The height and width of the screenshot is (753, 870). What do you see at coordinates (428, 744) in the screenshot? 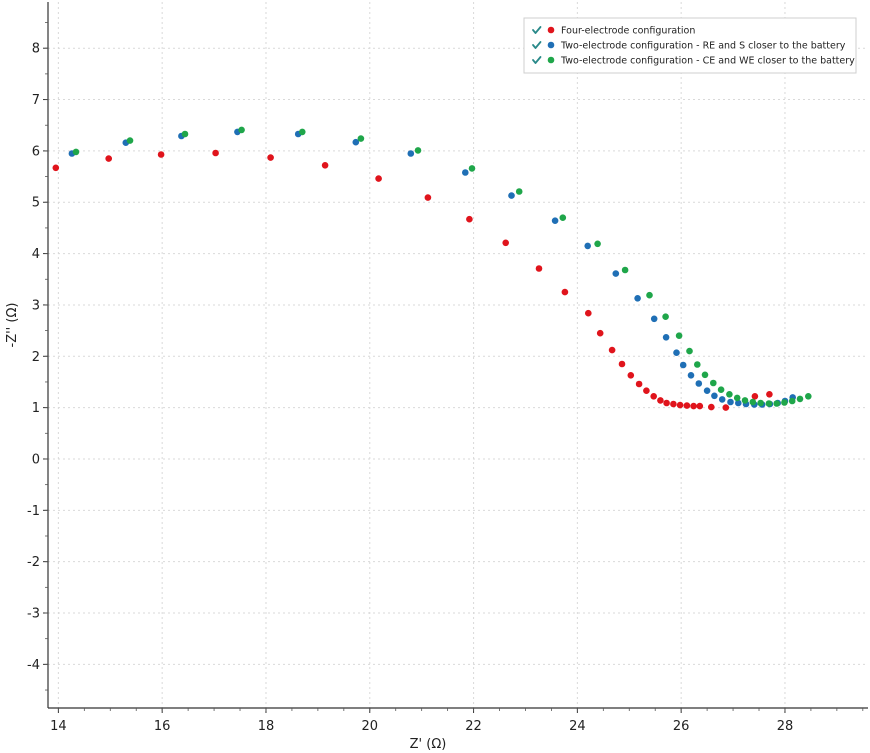
I see `x-axis-title: Z' (Ω)` at bounding box center [428, 744].